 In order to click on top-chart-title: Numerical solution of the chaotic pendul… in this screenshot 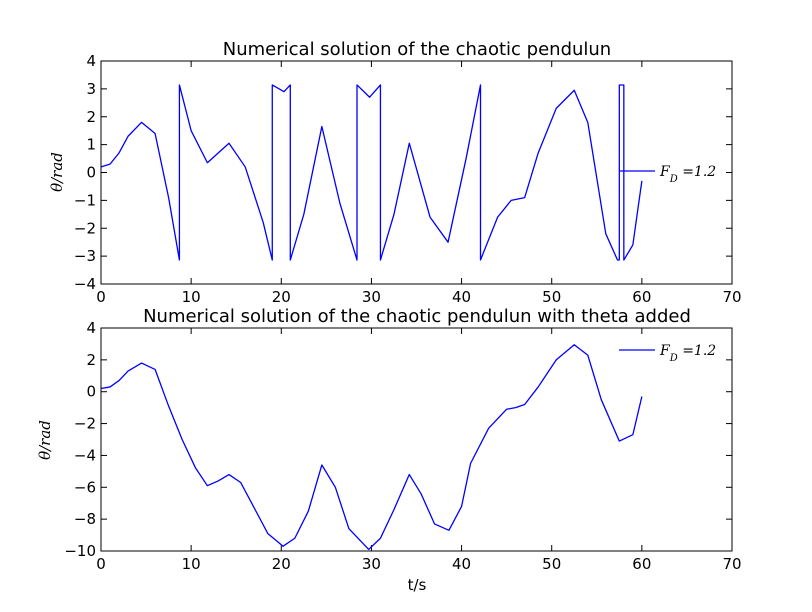, I will do `click(417, 49)`.